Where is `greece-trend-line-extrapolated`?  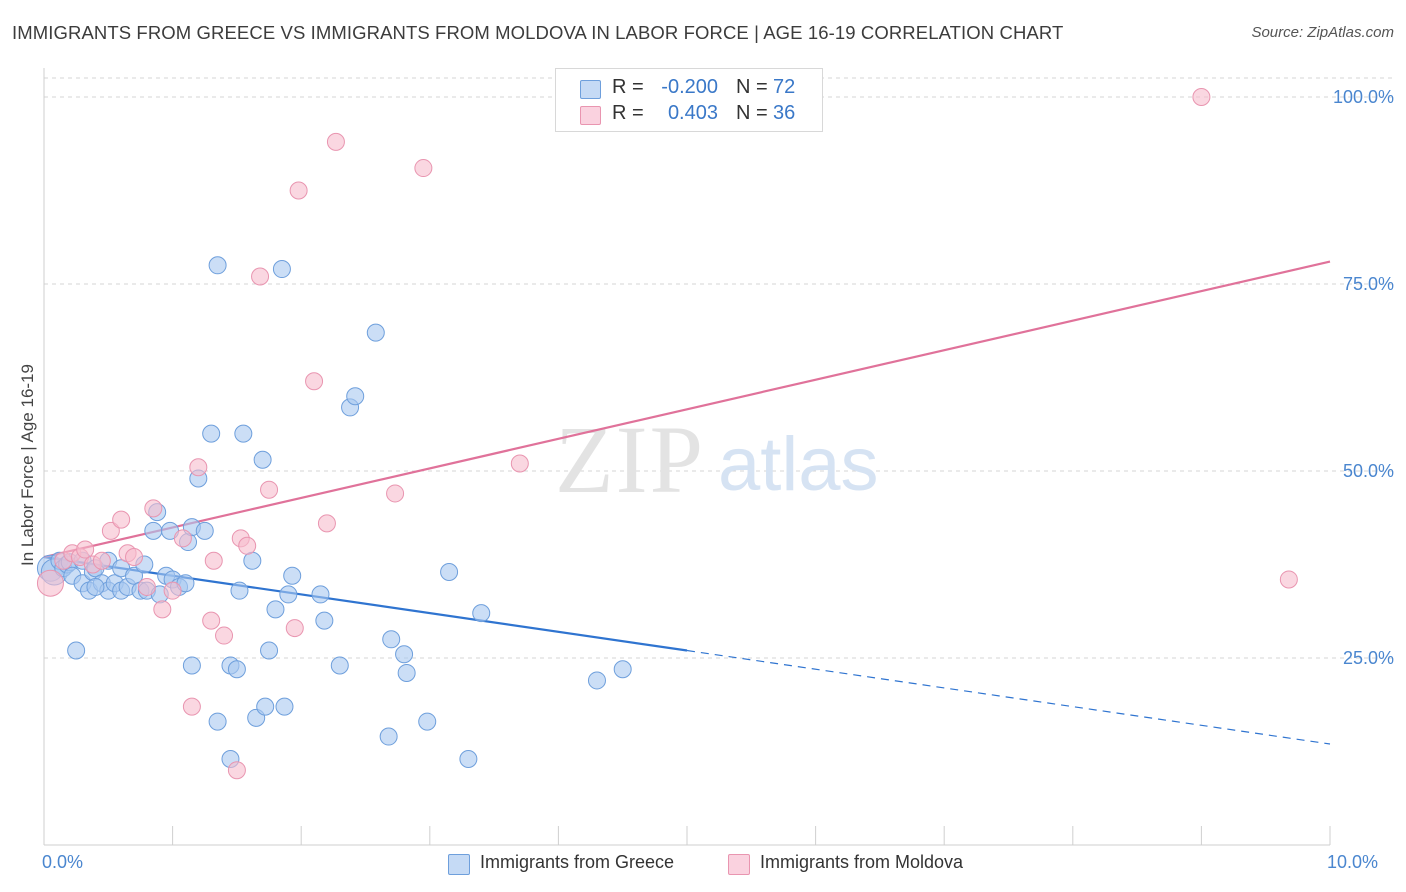 greece-trend-line-extrapolated is located at coordinates (1008, 697).